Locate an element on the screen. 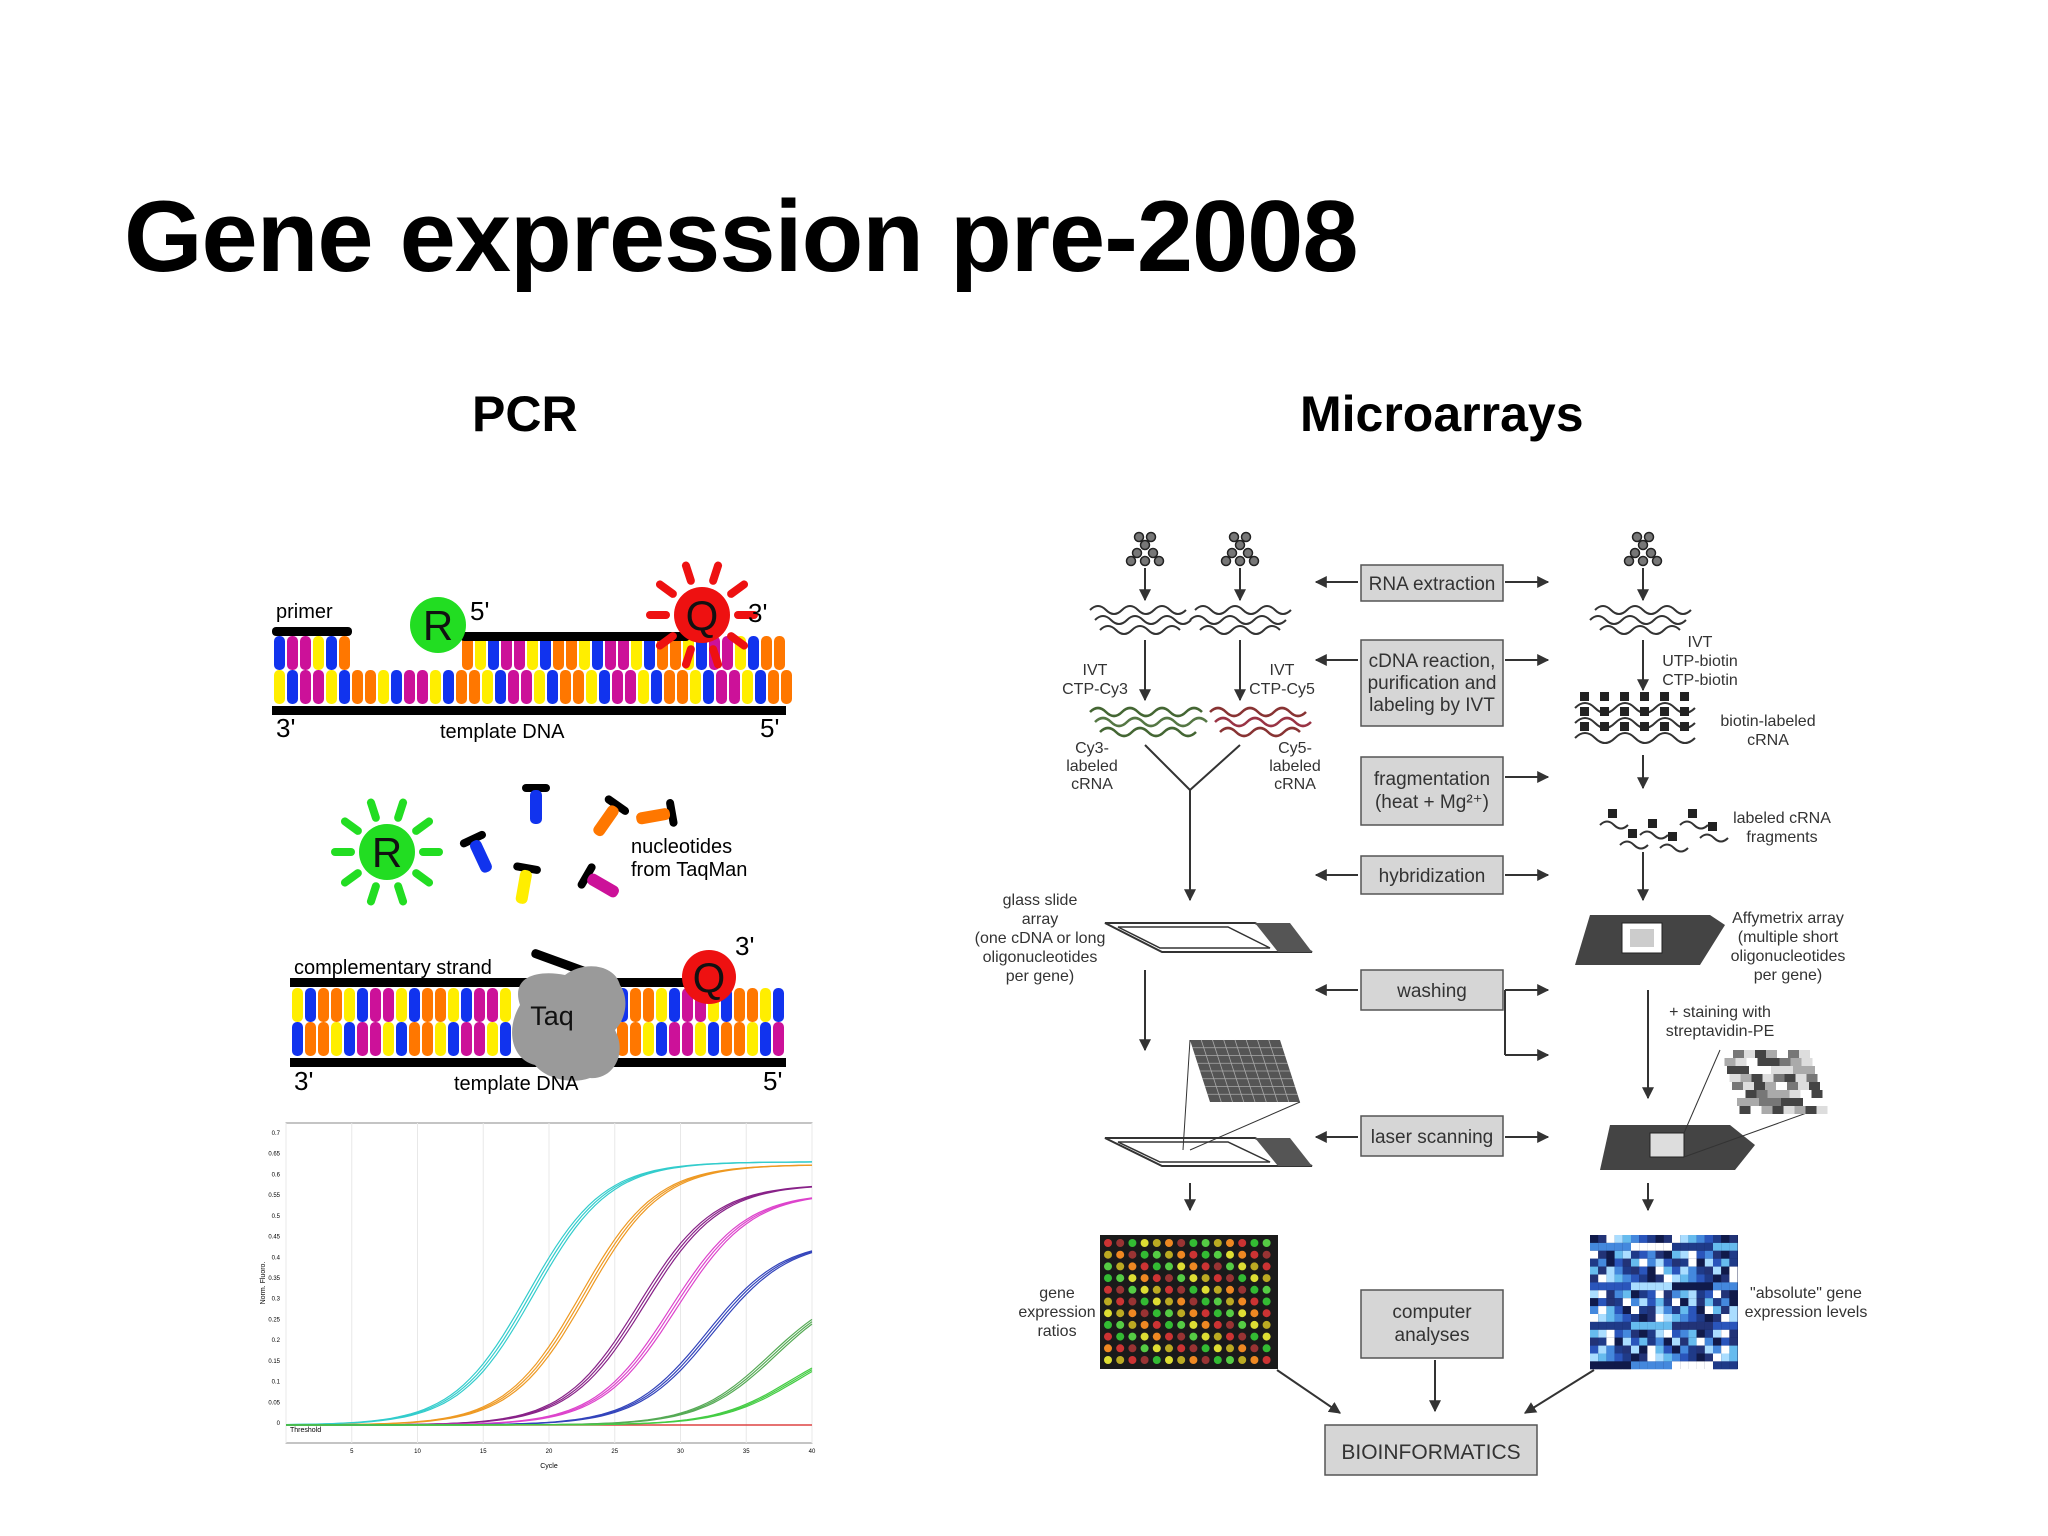  bottom-three-prime-label: 3' is located at coordinates (303, 1081).